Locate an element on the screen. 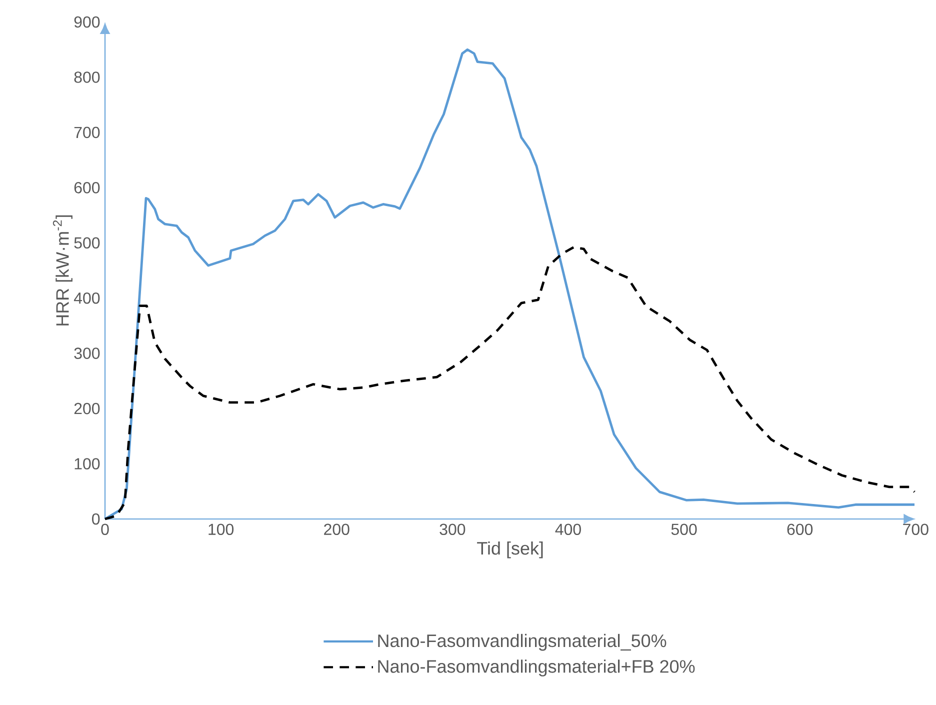 The height and width of the screenshot is (705, 936). y-tick-label: 800 is located at coordinates (87, 77).